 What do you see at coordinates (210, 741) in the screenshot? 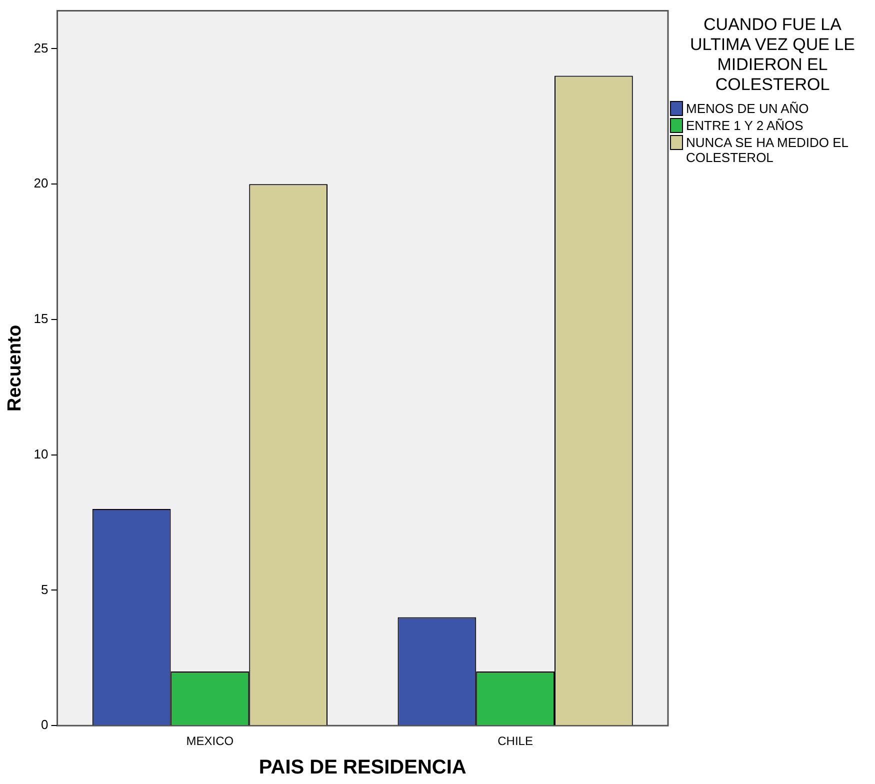
I see `x-tick-label: MEXICO` at bounding box center [210, 741].